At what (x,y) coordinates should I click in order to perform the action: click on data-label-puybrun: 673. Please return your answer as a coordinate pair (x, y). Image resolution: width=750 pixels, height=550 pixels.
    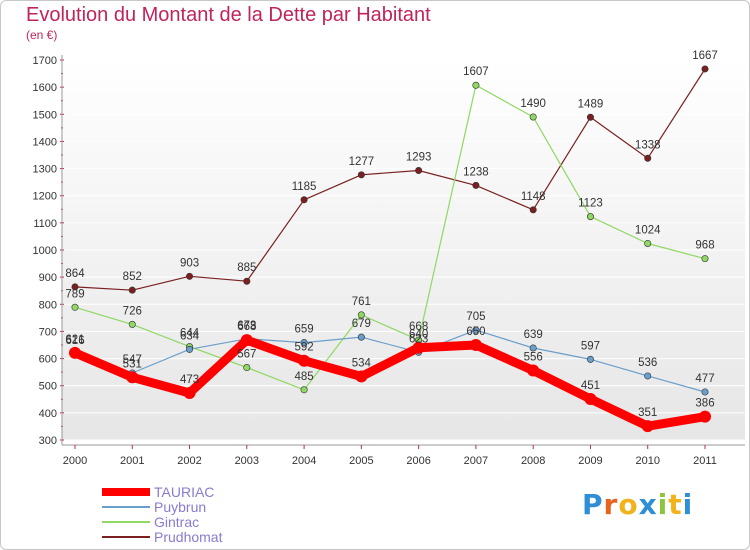
    Looking at the image, I should click on (246, 326).